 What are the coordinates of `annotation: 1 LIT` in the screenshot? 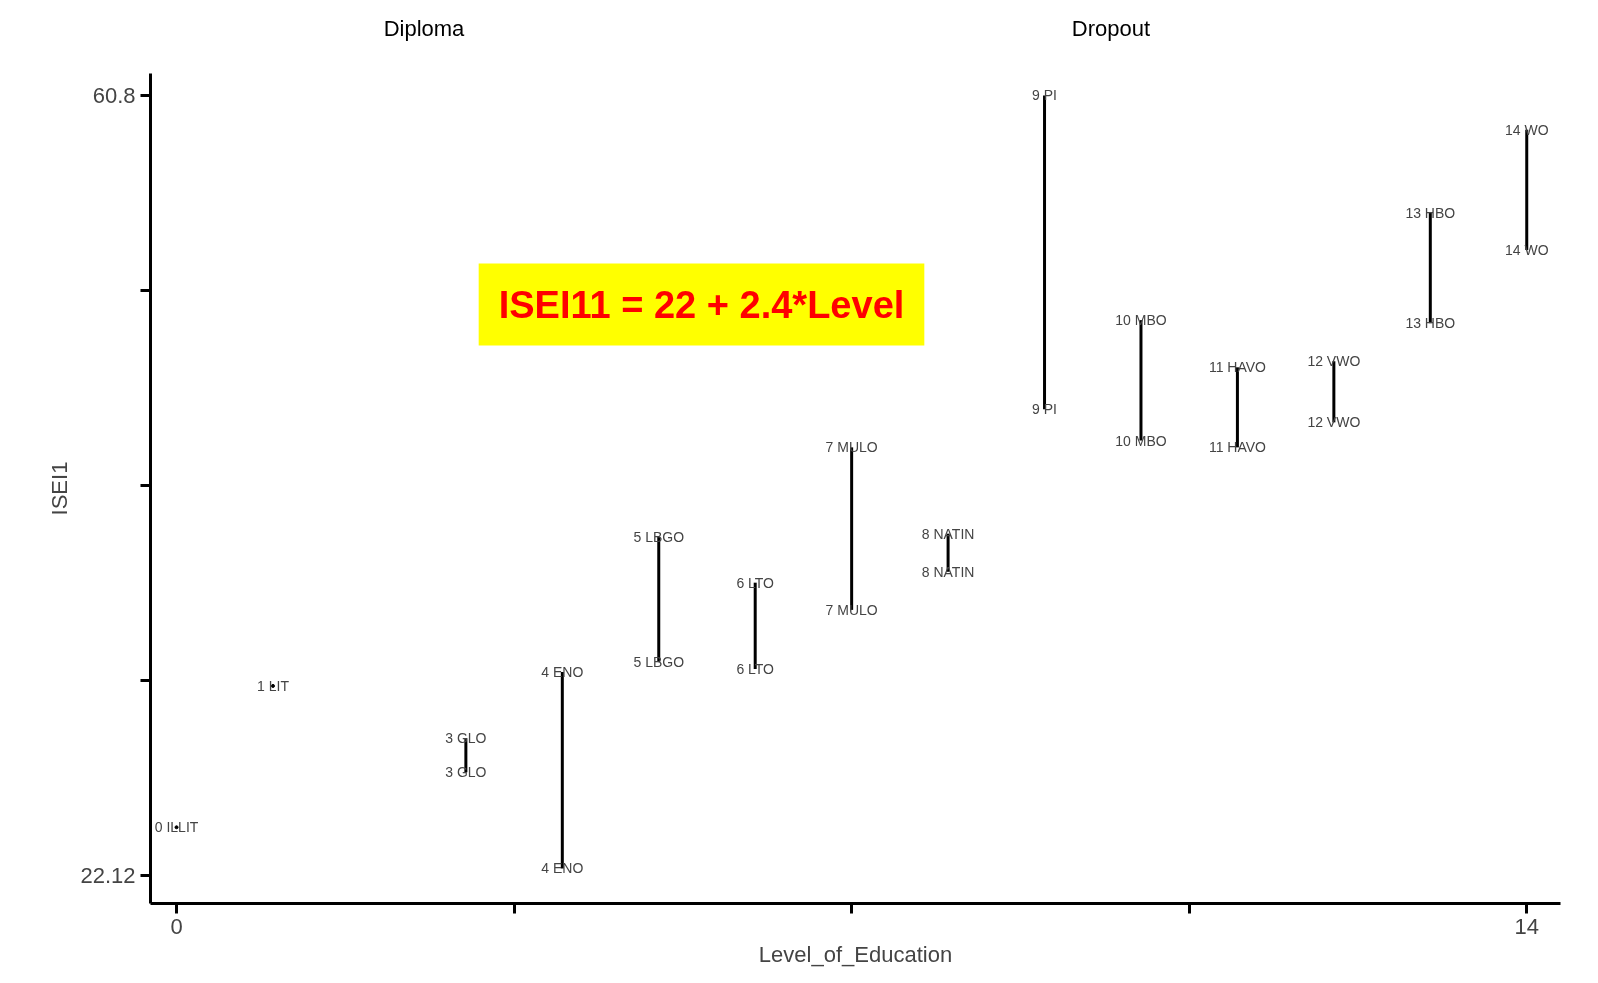 It's located at (273, 685).